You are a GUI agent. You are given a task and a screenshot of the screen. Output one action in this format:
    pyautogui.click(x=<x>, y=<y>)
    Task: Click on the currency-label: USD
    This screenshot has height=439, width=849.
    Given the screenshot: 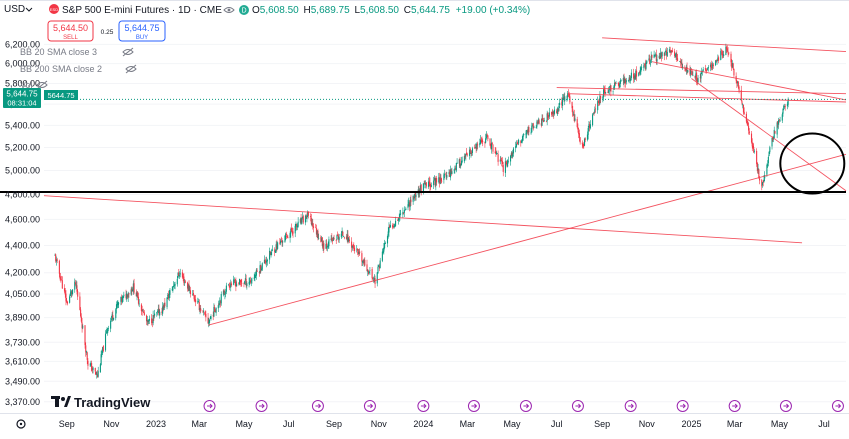 What is the action you would take?
    pyautogui.click(x=14, y=9)
    